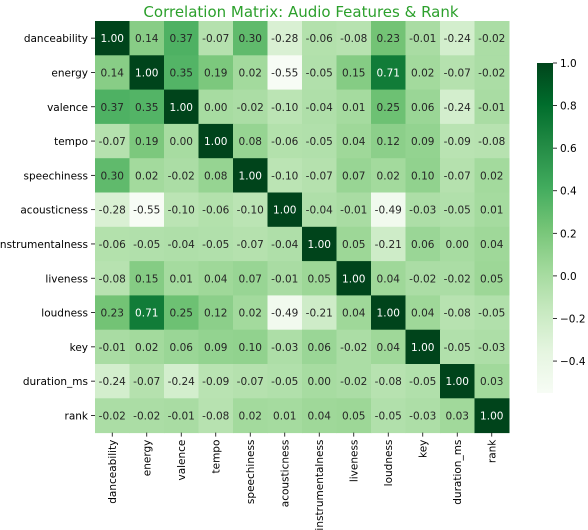  What do you see at coordinates (146, 211) in the screenshot?
I see `cell-value-label: -0.55` at bounding box center [146, 211].